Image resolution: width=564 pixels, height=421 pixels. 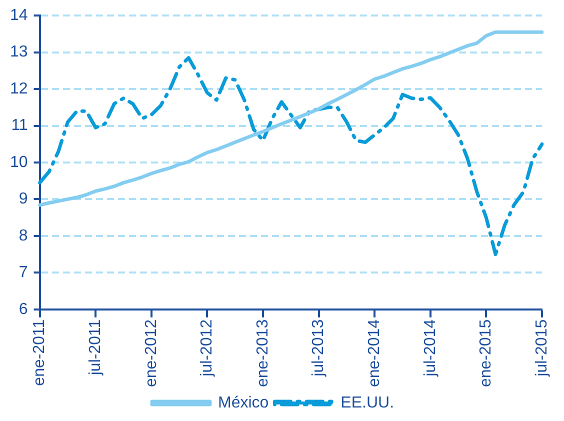 What do you see at coordinates (151, 353) in the screenshot?
I see `x-tick-label: ene-2012` at bounding box center [151, 353].